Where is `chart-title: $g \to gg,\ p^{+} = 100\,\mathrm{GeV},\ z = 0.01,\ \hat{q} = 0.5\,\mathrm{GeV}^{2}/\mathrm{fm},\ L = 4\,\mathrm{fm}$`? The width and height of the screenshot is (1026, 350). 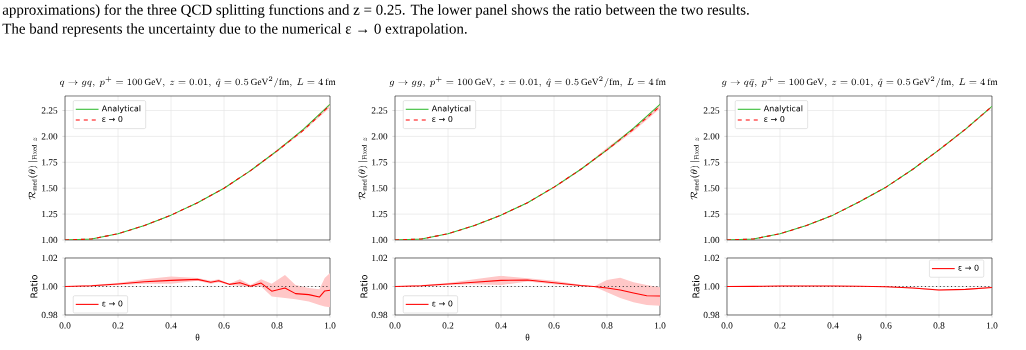
chart-title: $g \to gg,\ p^{+} = 100\,\mathrm{GeV},\ z = 0.01,\ \hat{q} = 0.5\,\mathrm{GeV}^{2}/\mathrm{fm},\ L = 4\,\mathrm{fm}$ is located at coordinates (527, 82).